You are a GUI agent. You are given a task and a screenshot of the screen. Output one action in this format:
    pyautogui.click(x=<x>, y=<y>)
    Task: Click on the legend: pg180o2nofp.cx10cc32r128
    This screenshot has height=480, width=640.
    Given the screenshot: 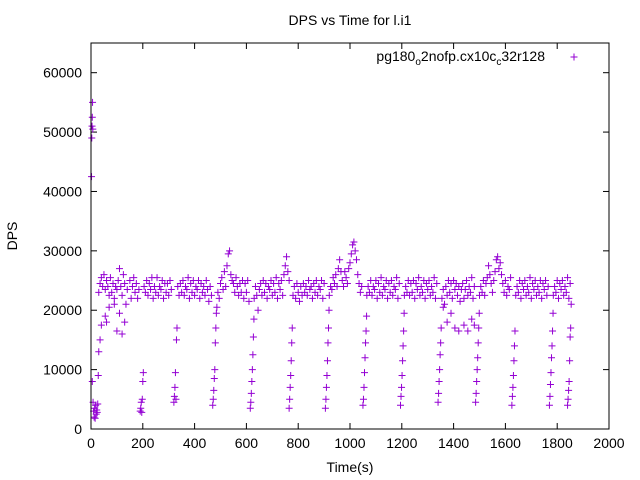 What is the action you would take?
    pyautogui.click(x=477, y=58)
    